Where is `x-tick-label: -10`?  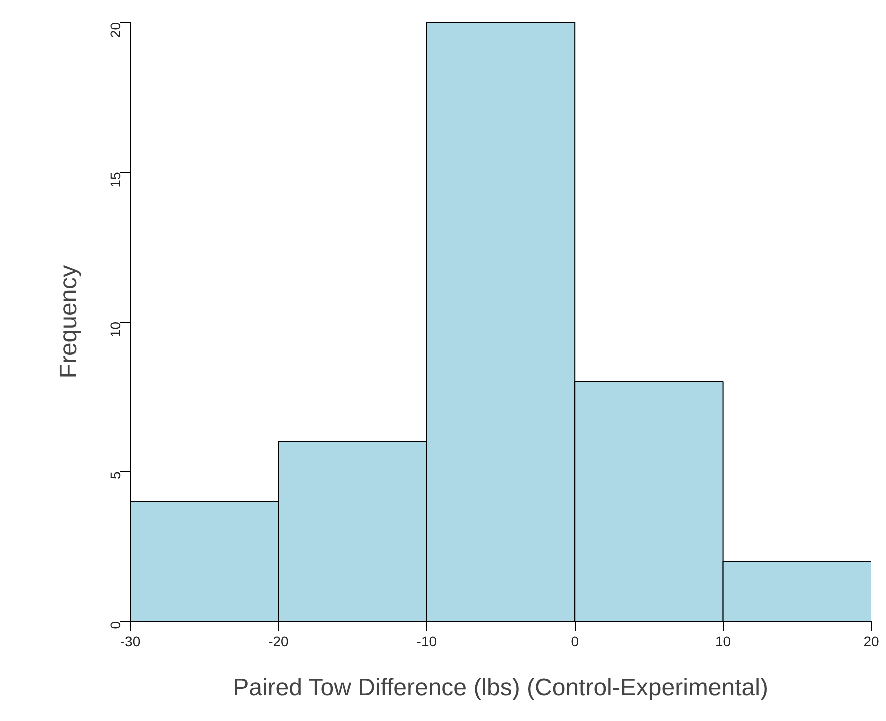 x-tick-label: -10 is located at coordinates (427, 642).